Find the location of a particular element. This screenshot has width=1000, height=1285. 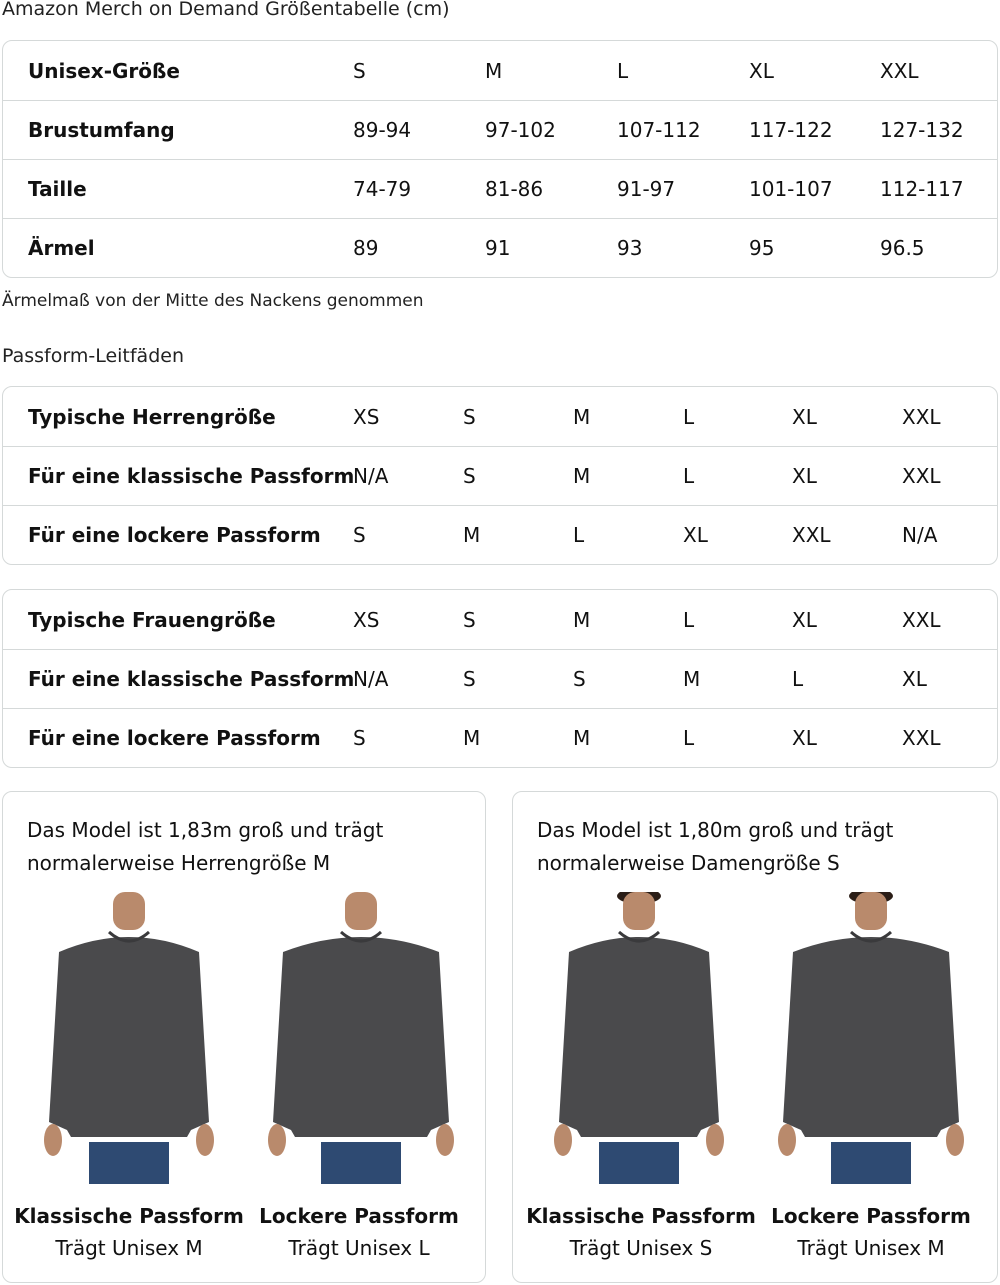

table-cell: 81-86 is located at coordinates (514, 189).